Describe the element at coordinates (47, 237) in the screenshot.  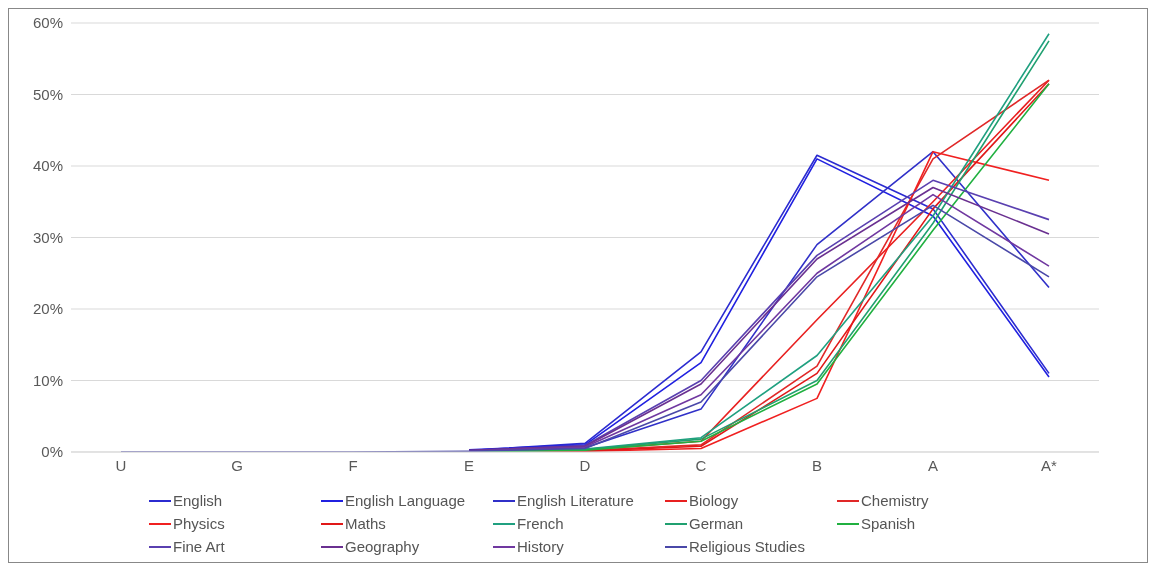
I see `y-tick-label: 30%` at that location.